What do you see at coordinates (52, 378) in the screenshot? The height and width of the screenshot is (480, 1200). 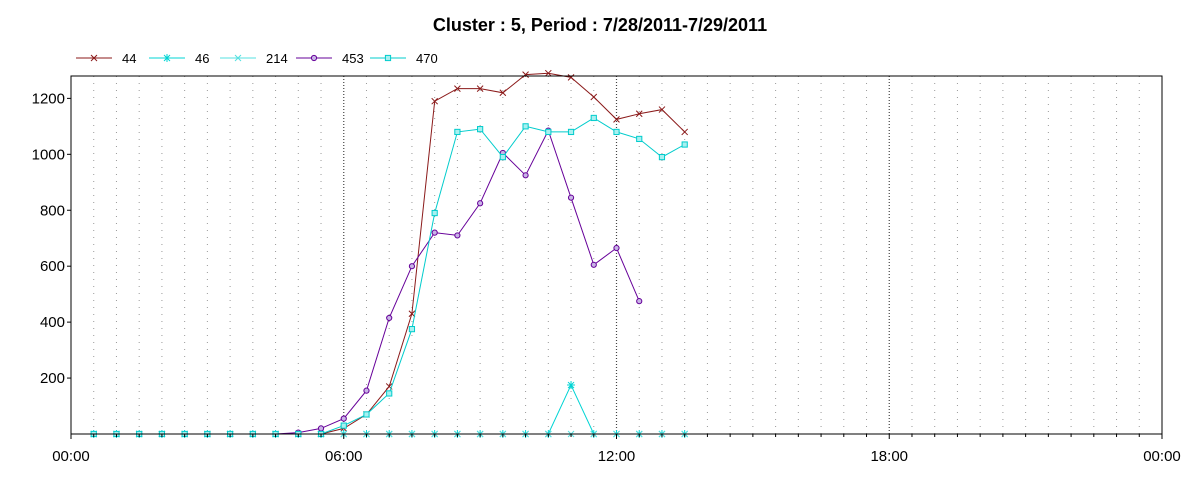 I see `y-tick-label: 200` at bounding box center [52, 378].